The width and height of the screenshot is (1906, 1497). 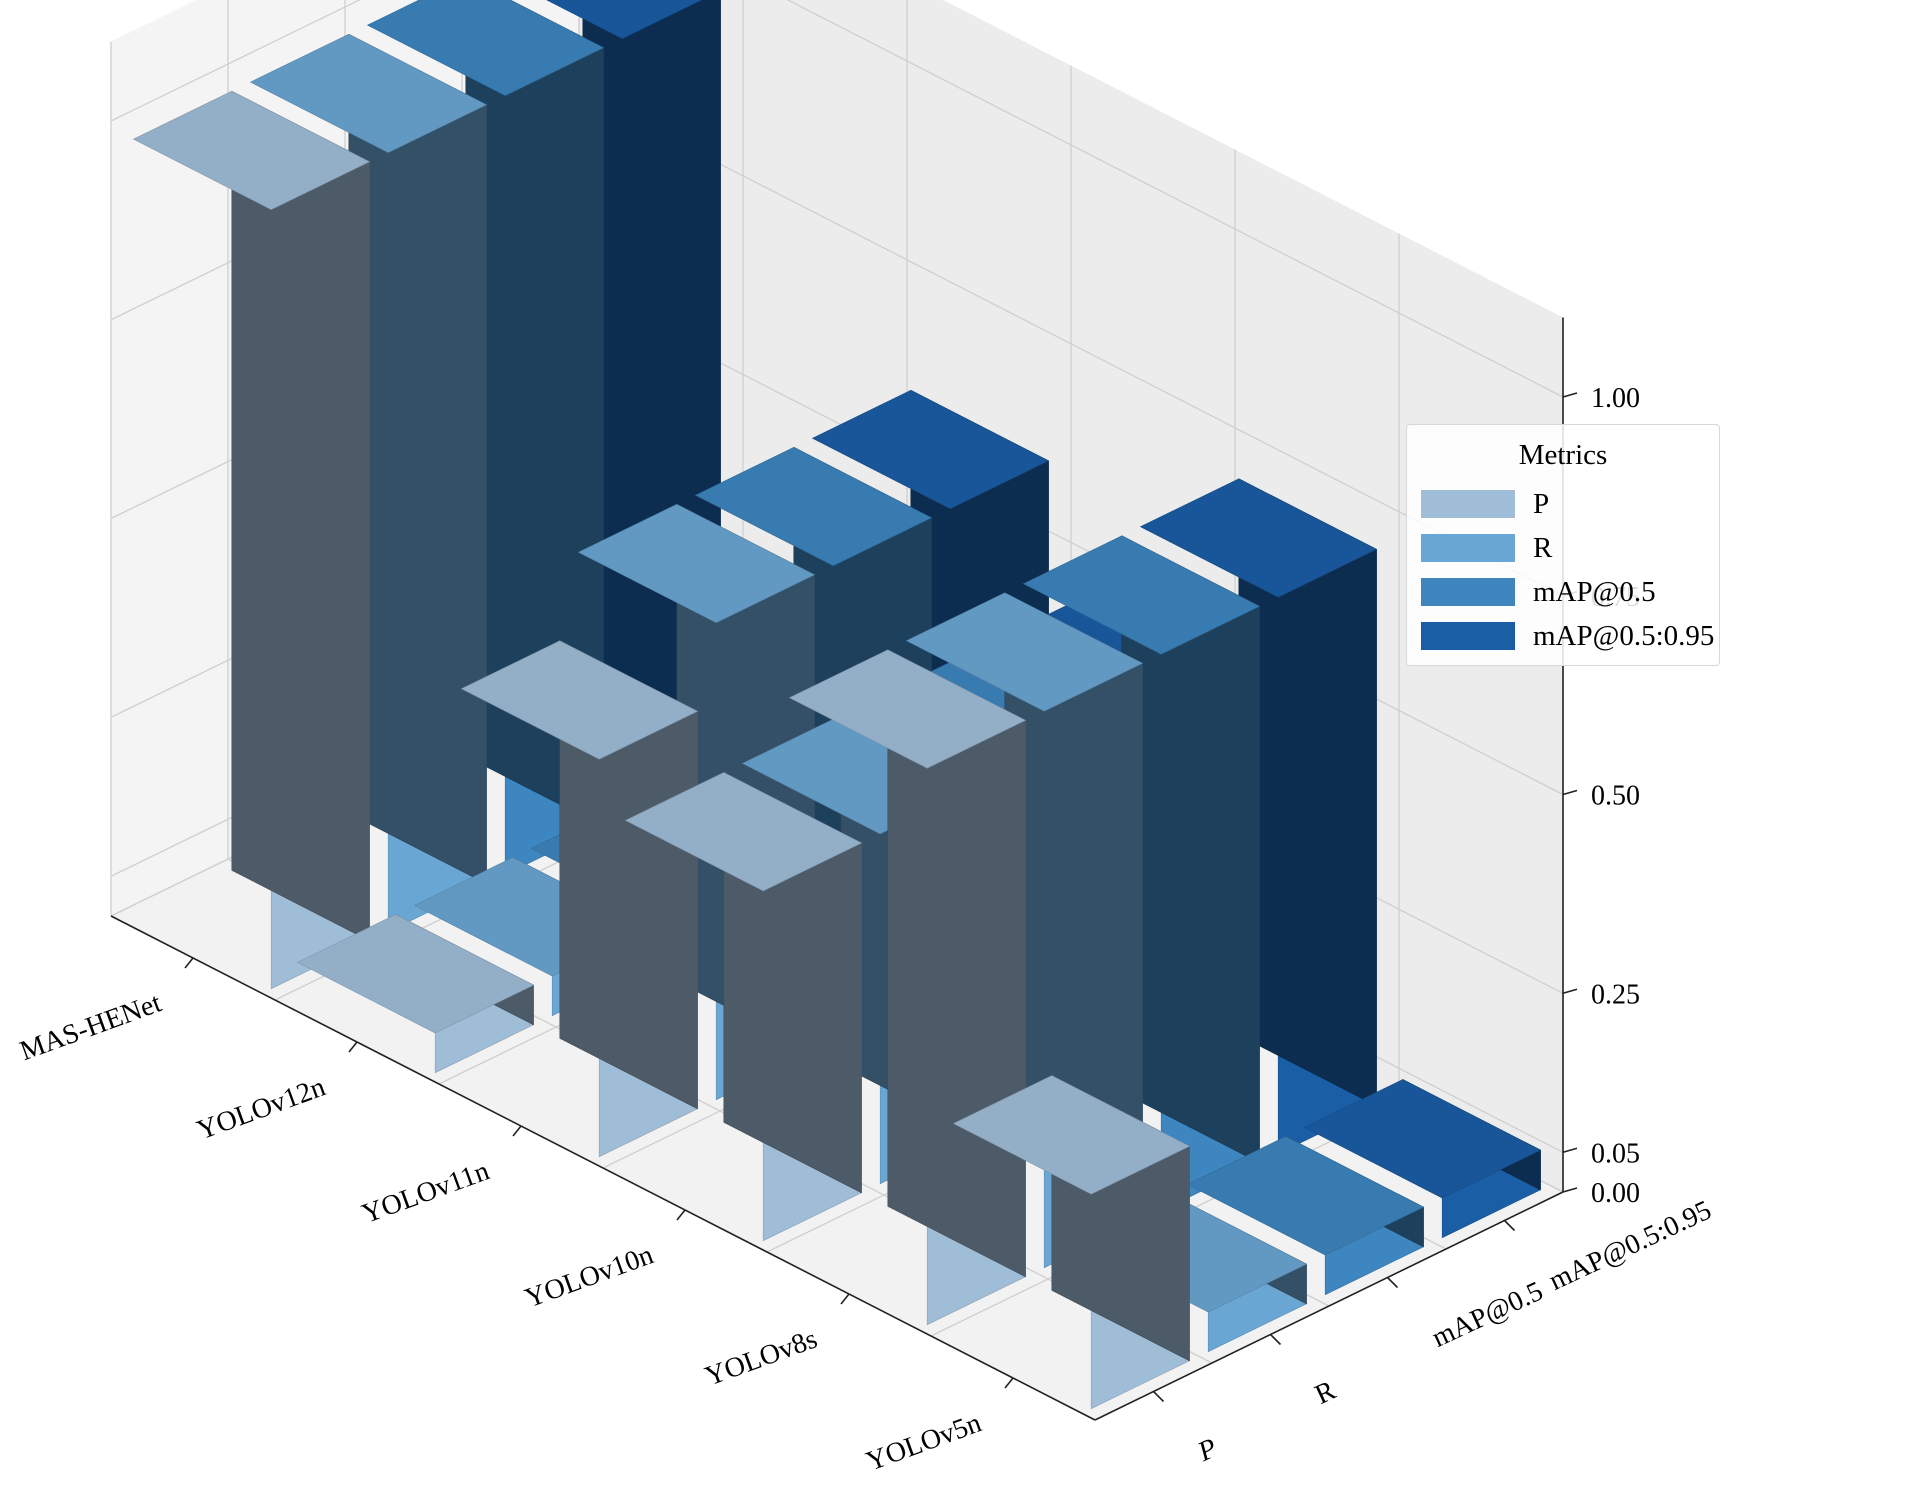 I want to click on legend-item: R, so click(x=1486, y=548).